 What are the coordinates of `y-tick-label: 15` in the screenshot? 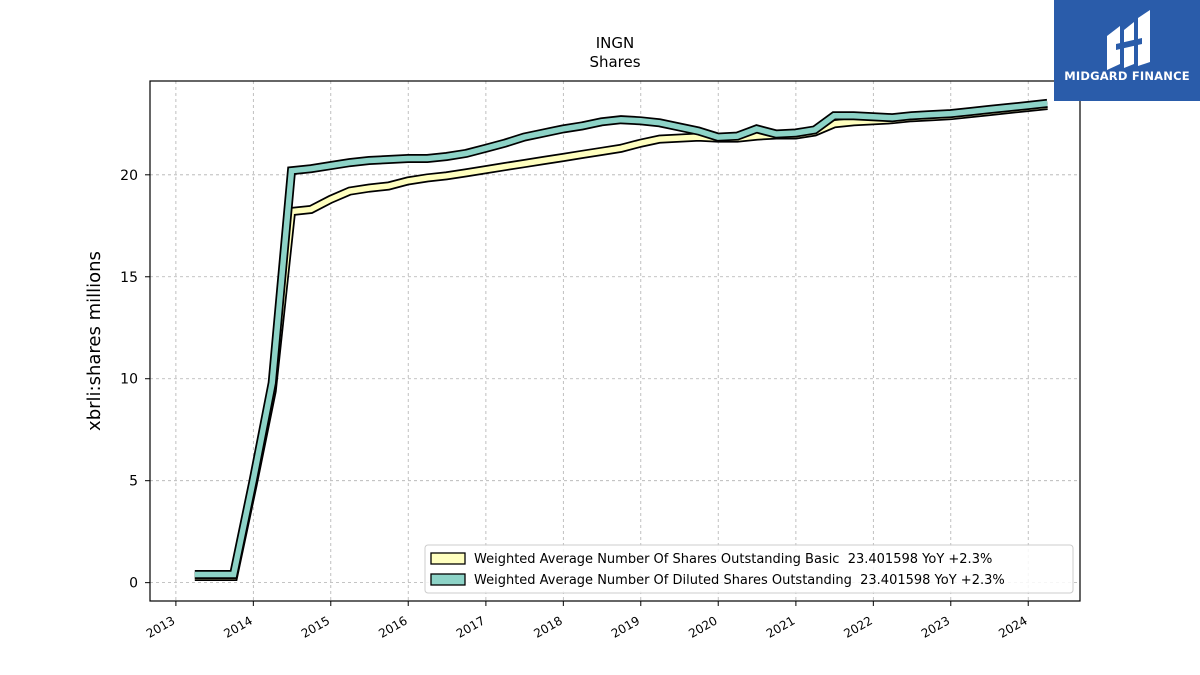 It's located at (129, 278).